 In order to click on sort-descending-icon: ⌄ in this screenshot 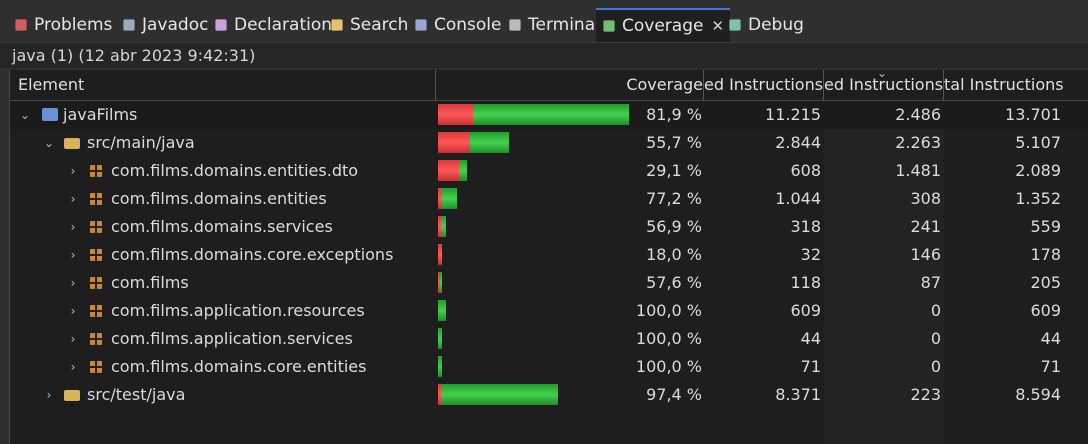, I will do `click(882, 73)`.